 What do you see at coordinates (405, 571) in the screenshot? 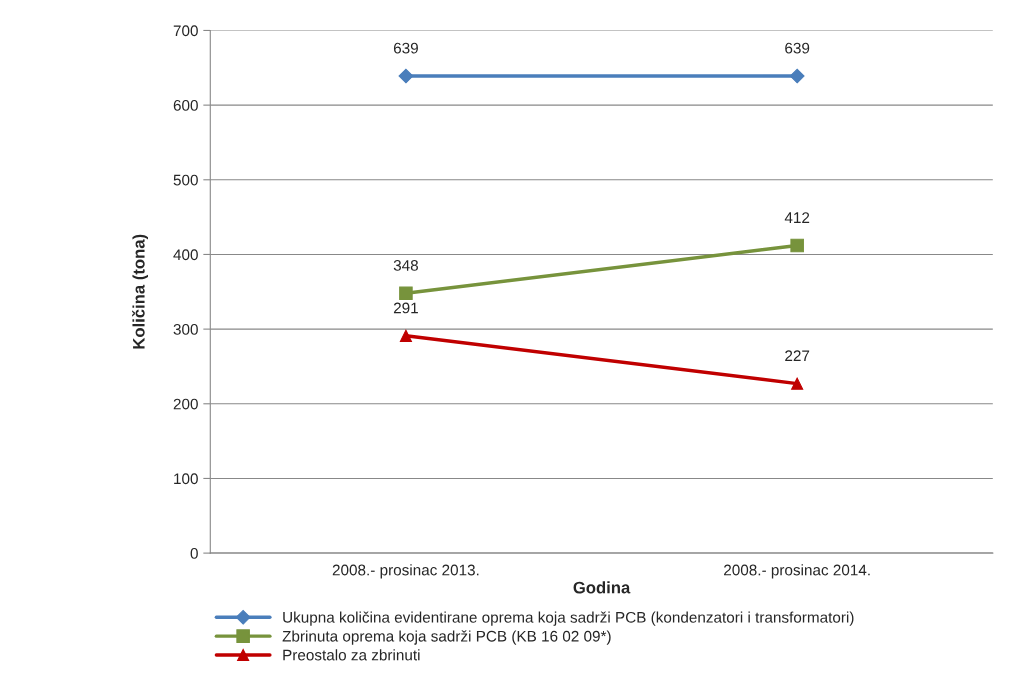
I see `x-tick-label: 2008.- prosinac 2013.` at bounding box center [405, 571].